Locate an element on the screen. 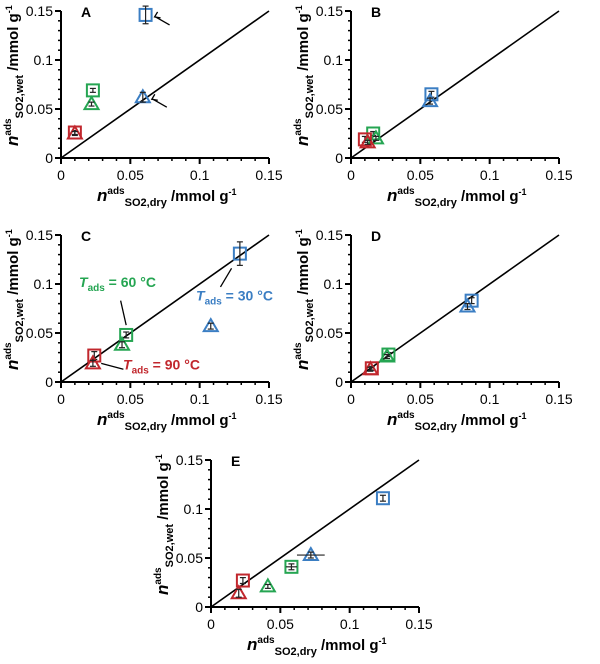  annotation-60C: Tads = 60 °C is located at coordinates (117, 284).